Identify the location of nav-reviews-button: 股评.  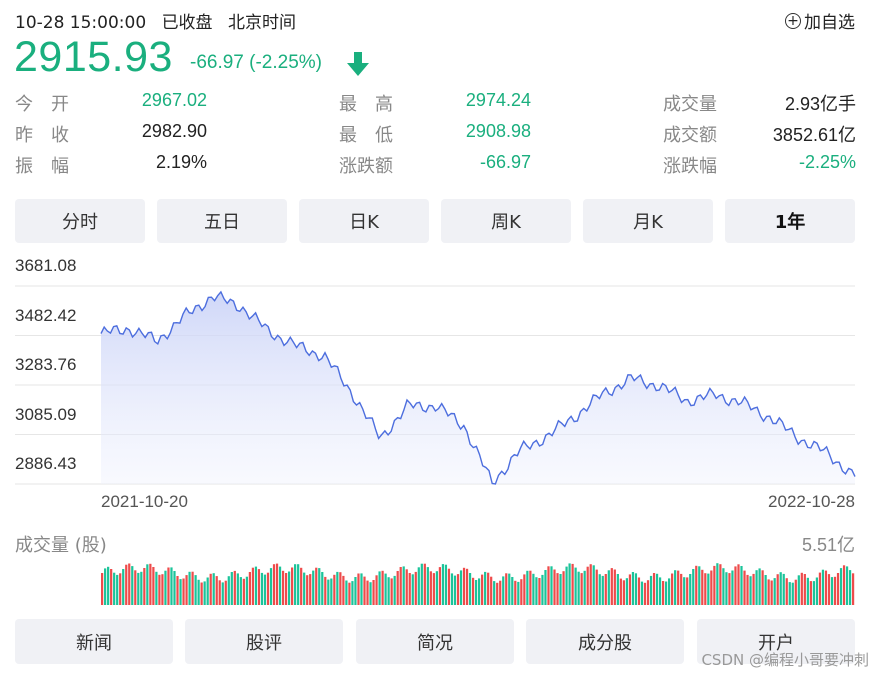
(264, 641).